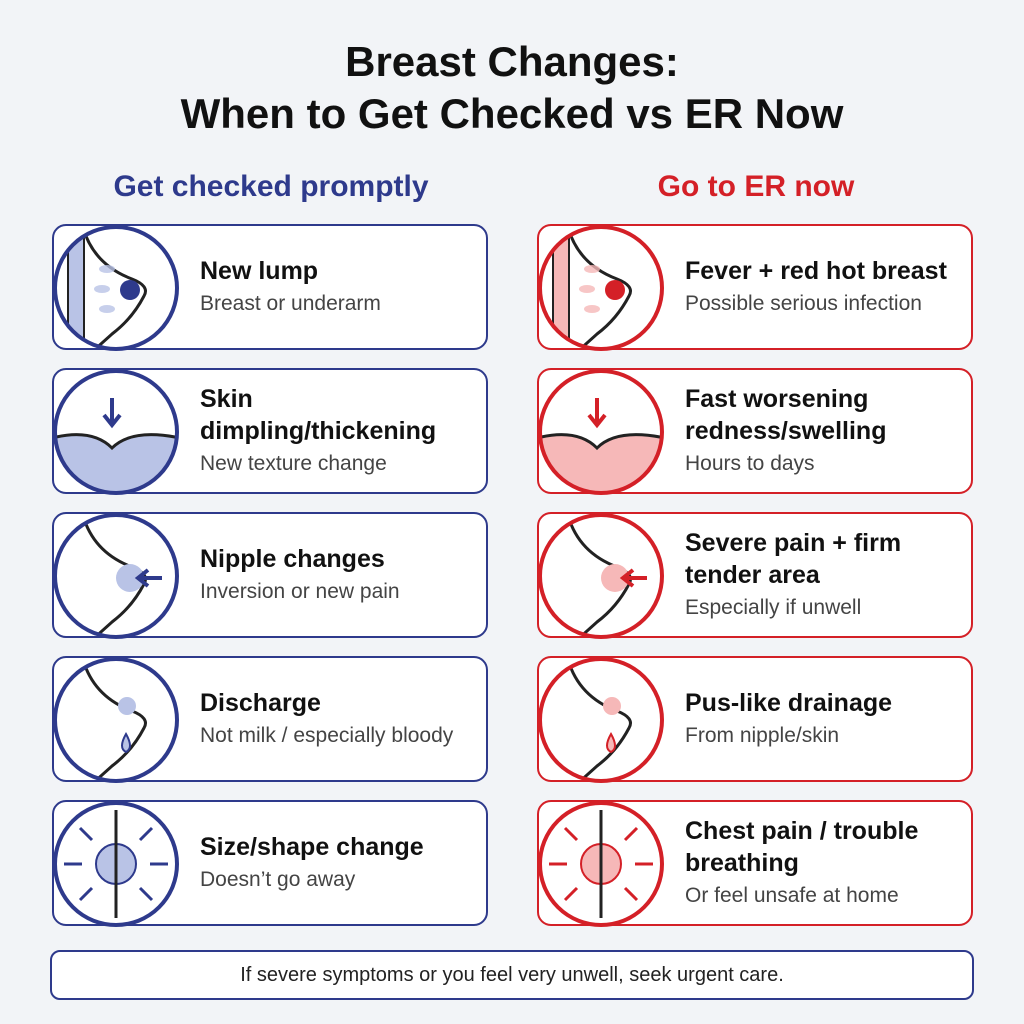  Describe the element at coordinates (116, 288) in the screenshot. I see `breast-lump-icon` at that location.